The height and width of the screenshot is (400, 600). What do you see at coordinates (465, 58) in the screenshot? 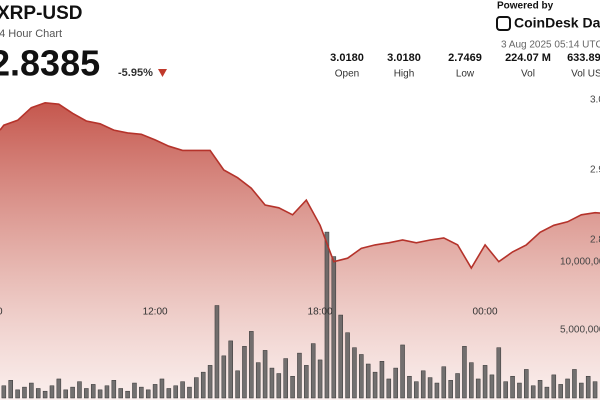
I see `stat-value: 2.7469` at bounding box center [465, 58].